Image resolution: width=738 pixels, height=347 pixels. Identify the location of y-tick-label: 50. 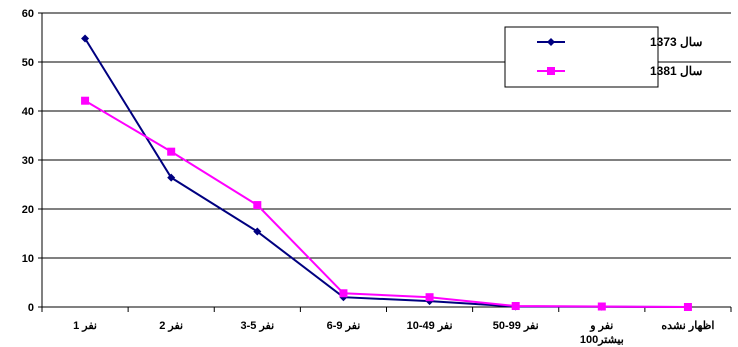
(28, 63).